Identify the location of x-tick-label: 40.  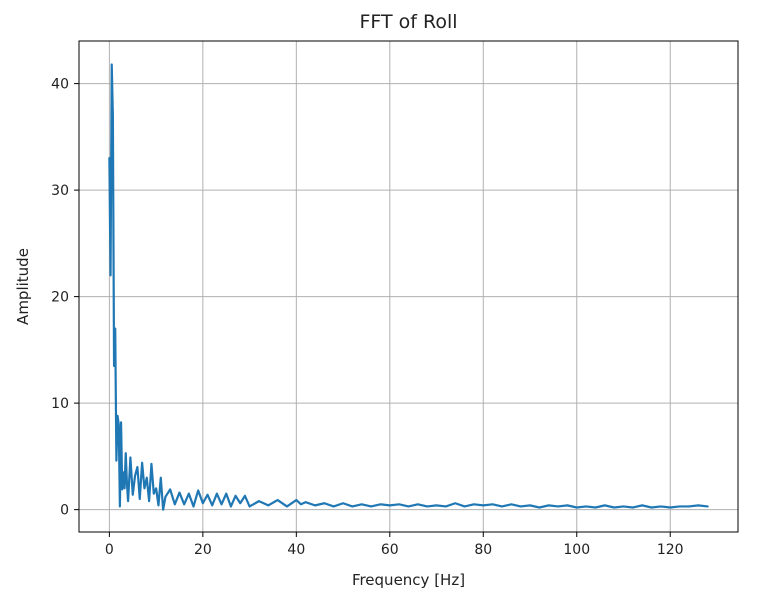
(296, 550).